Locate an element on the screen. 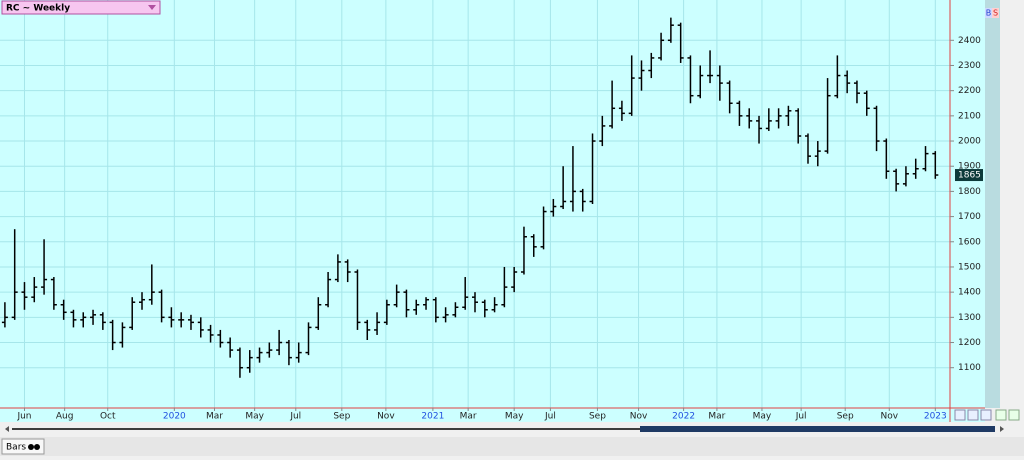  s-button is located at coordinates (995, 13).